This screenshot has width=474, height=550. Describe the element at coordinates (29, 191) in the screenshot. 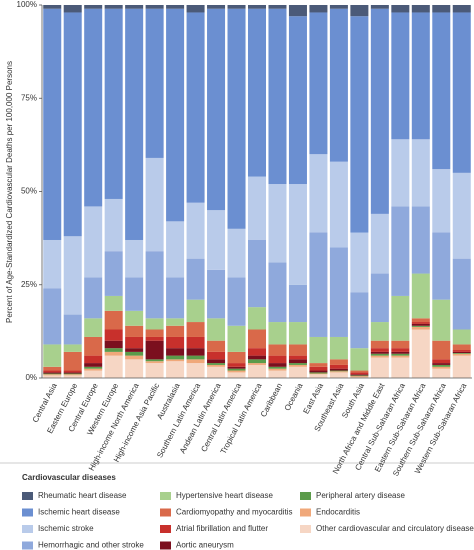

I see `y-tick-label: 50%` at that location.